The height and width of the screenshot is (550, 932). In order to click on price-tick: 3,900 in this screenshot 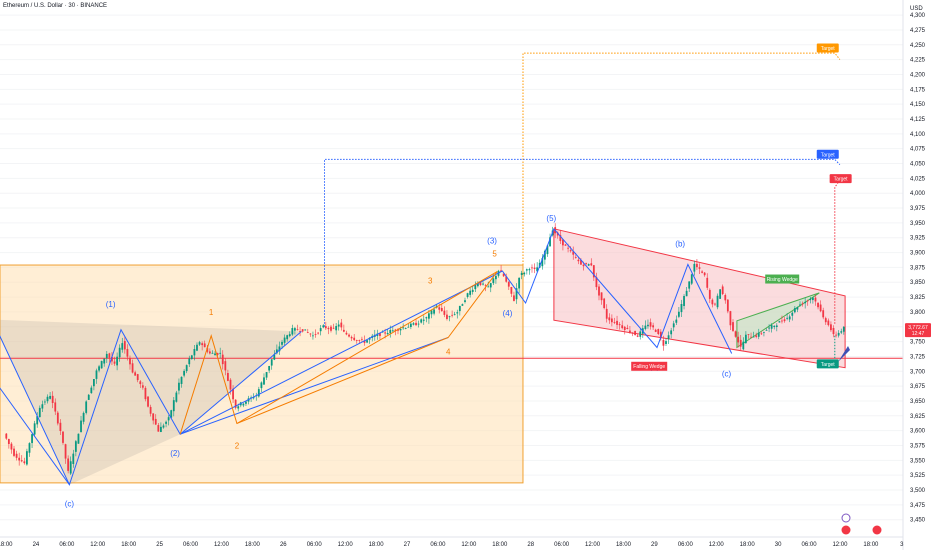, I will do `click(918, 254)`.